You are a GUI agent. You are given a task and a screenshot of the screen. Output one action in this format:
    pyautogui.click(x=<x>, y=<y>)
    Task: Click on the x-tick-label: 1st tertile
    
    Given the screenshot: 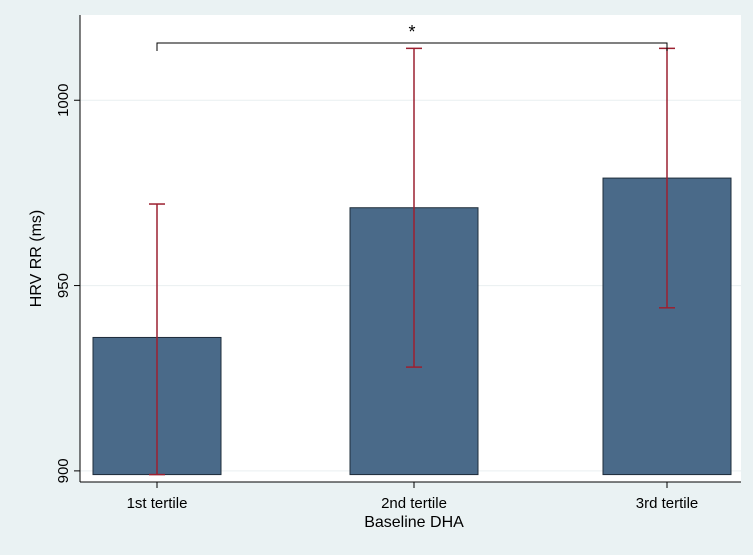 What is the action you would take?
    pyautogui.click(x=157, y=503)
    